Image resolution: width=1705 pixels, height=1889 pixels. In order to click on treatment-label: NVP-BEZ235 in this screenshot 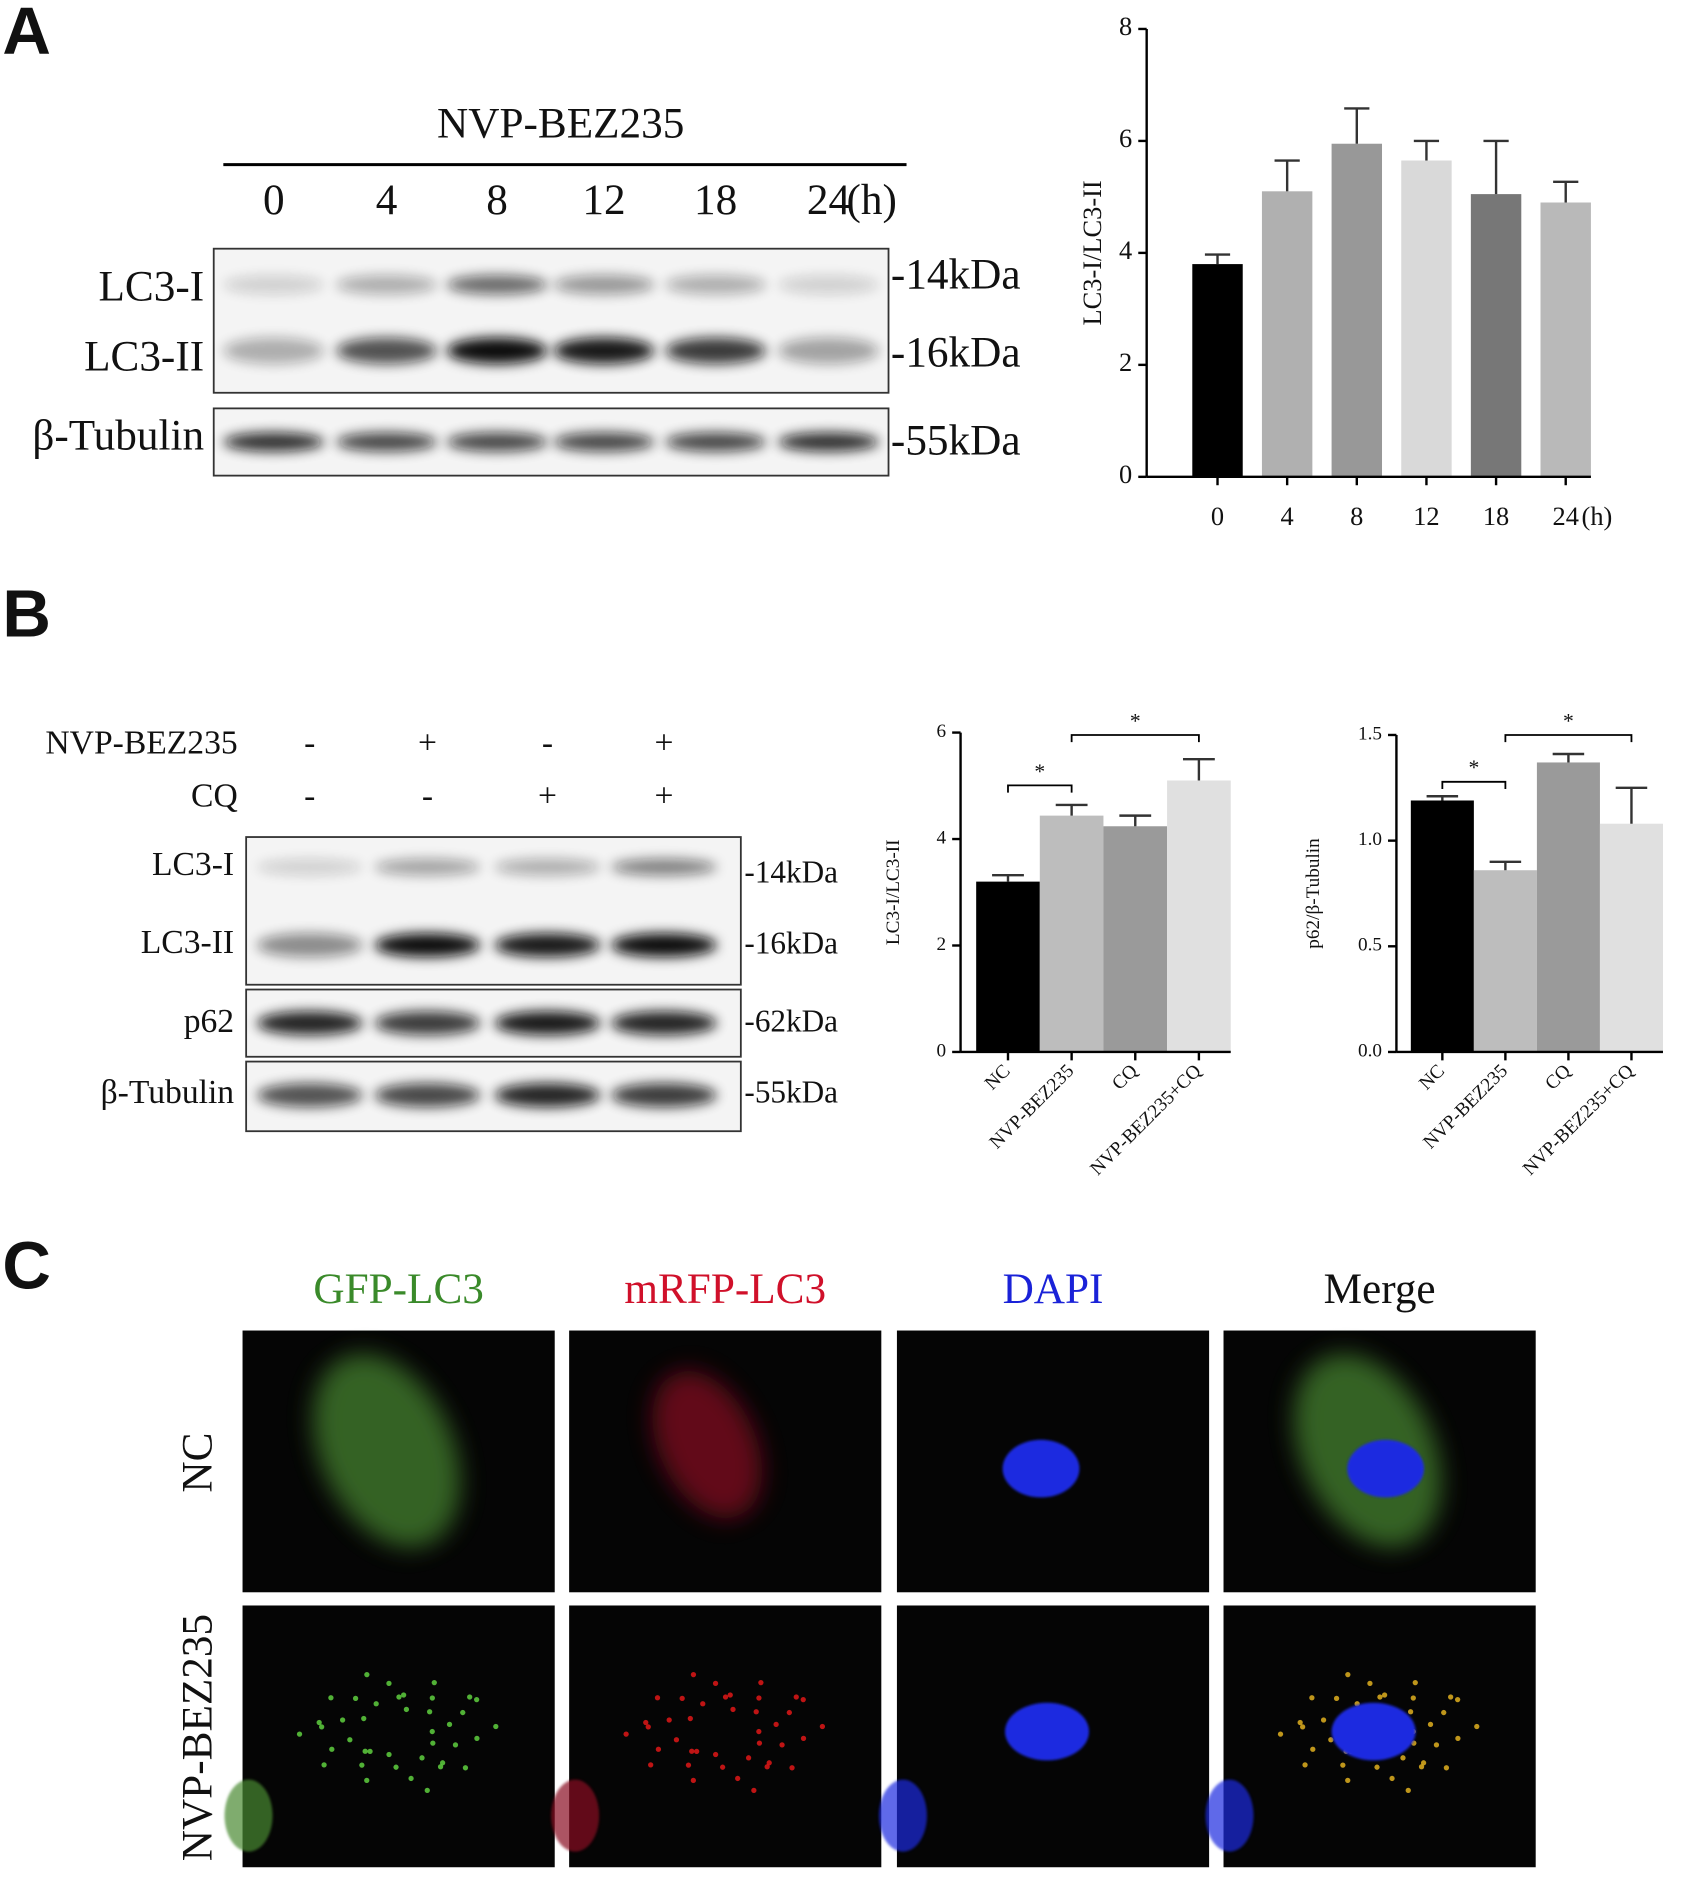, I will do `click(560, 123)`.